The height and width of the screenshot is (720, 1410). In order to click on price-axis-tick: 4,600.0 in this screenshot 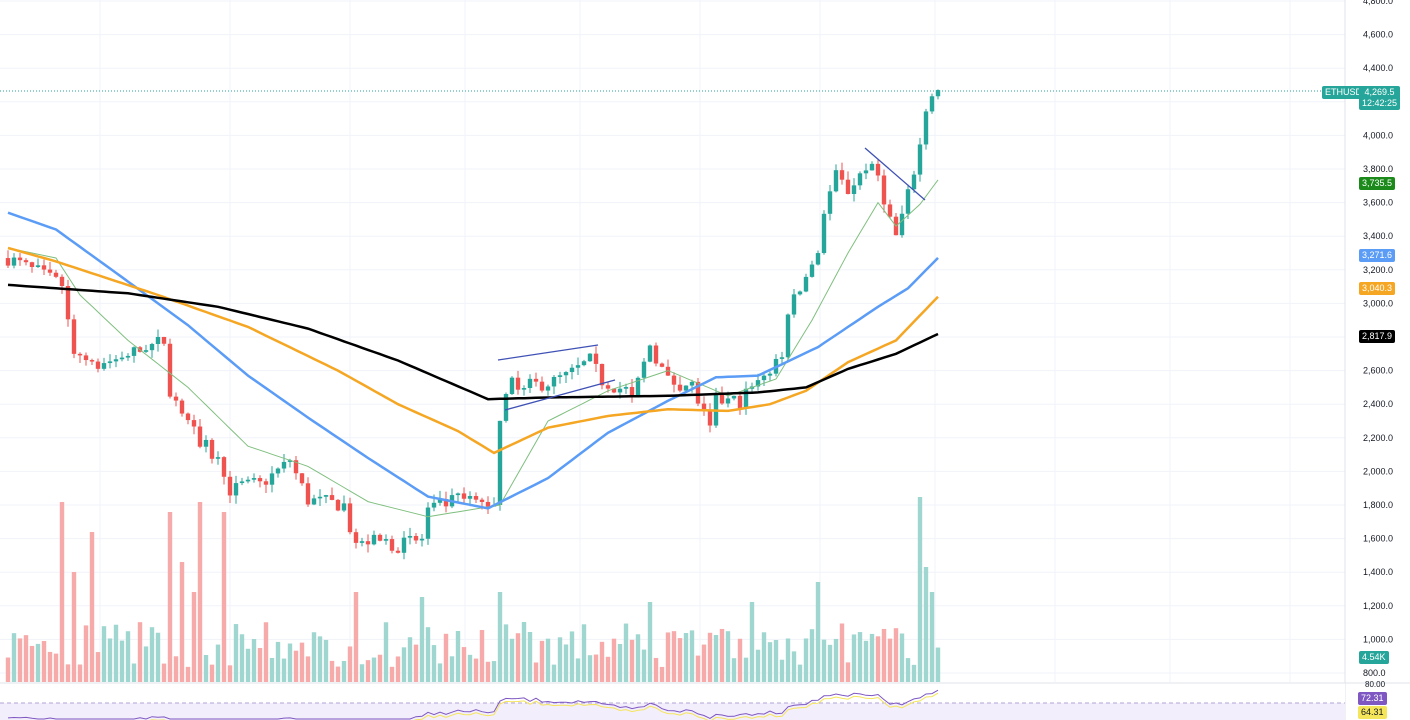, I will do `click(1378, 35)`.